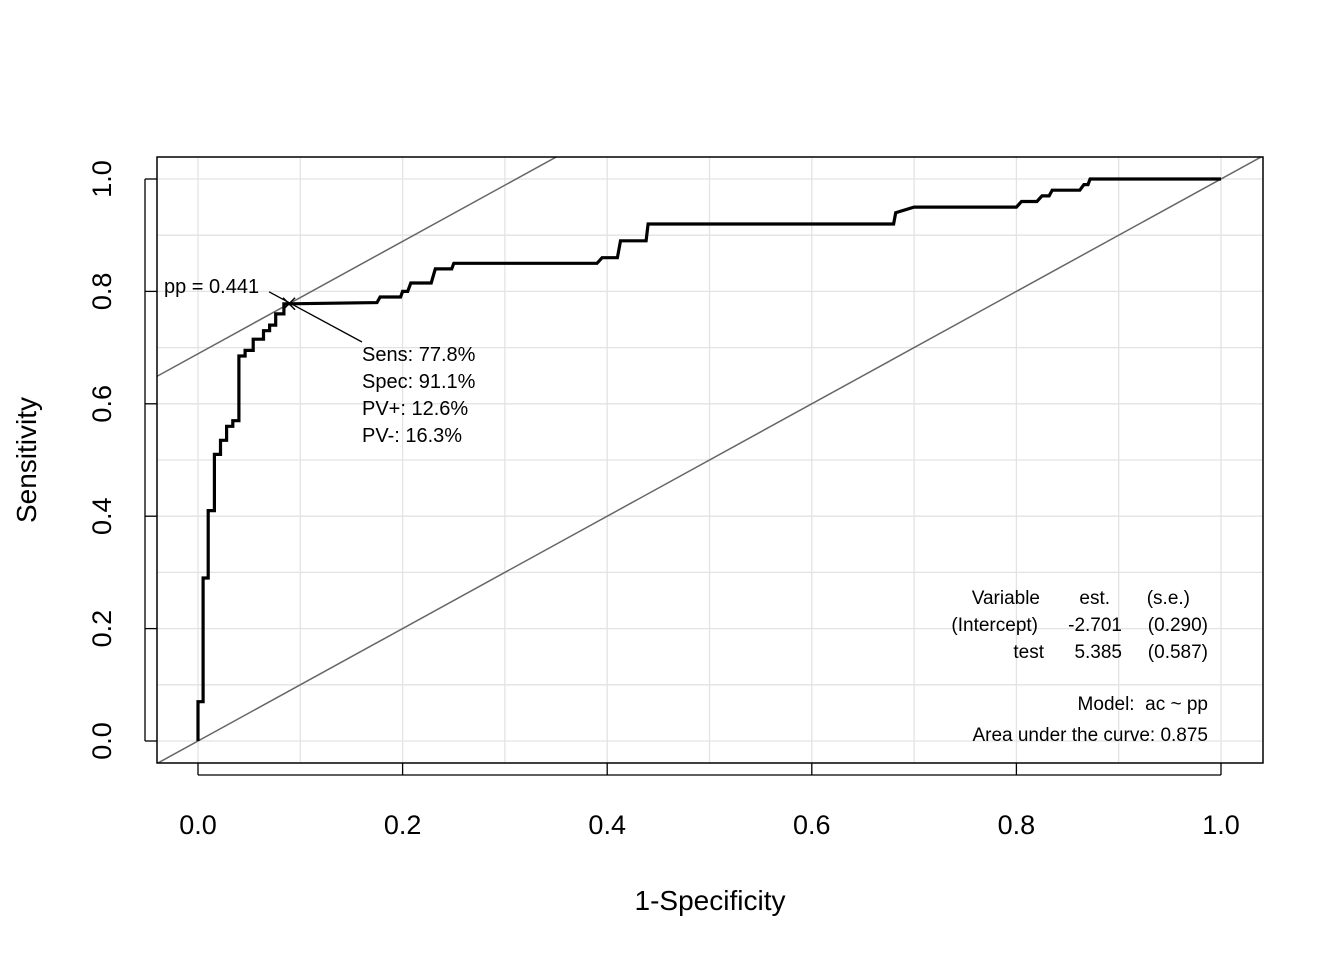 Image resolution: width=1344 pixels, height=960 pixels. What do you see at coordinates (315, 317) in the screenshot?
I see `cutoff-leader-line` at bounding box center [315, 317].